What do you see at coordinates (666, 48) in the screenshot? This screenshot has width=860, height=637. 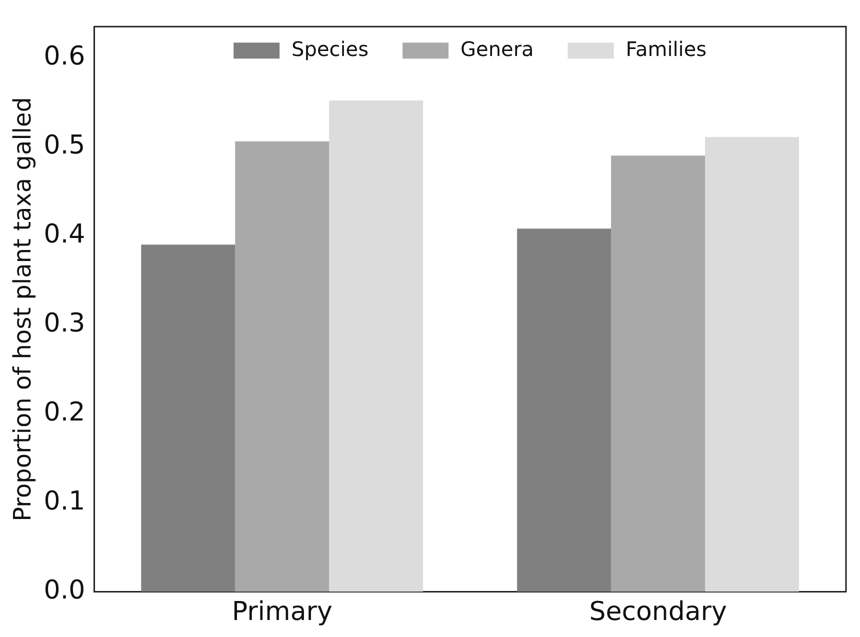 I see `legend-label: Families` at bounding box center [666, 48].